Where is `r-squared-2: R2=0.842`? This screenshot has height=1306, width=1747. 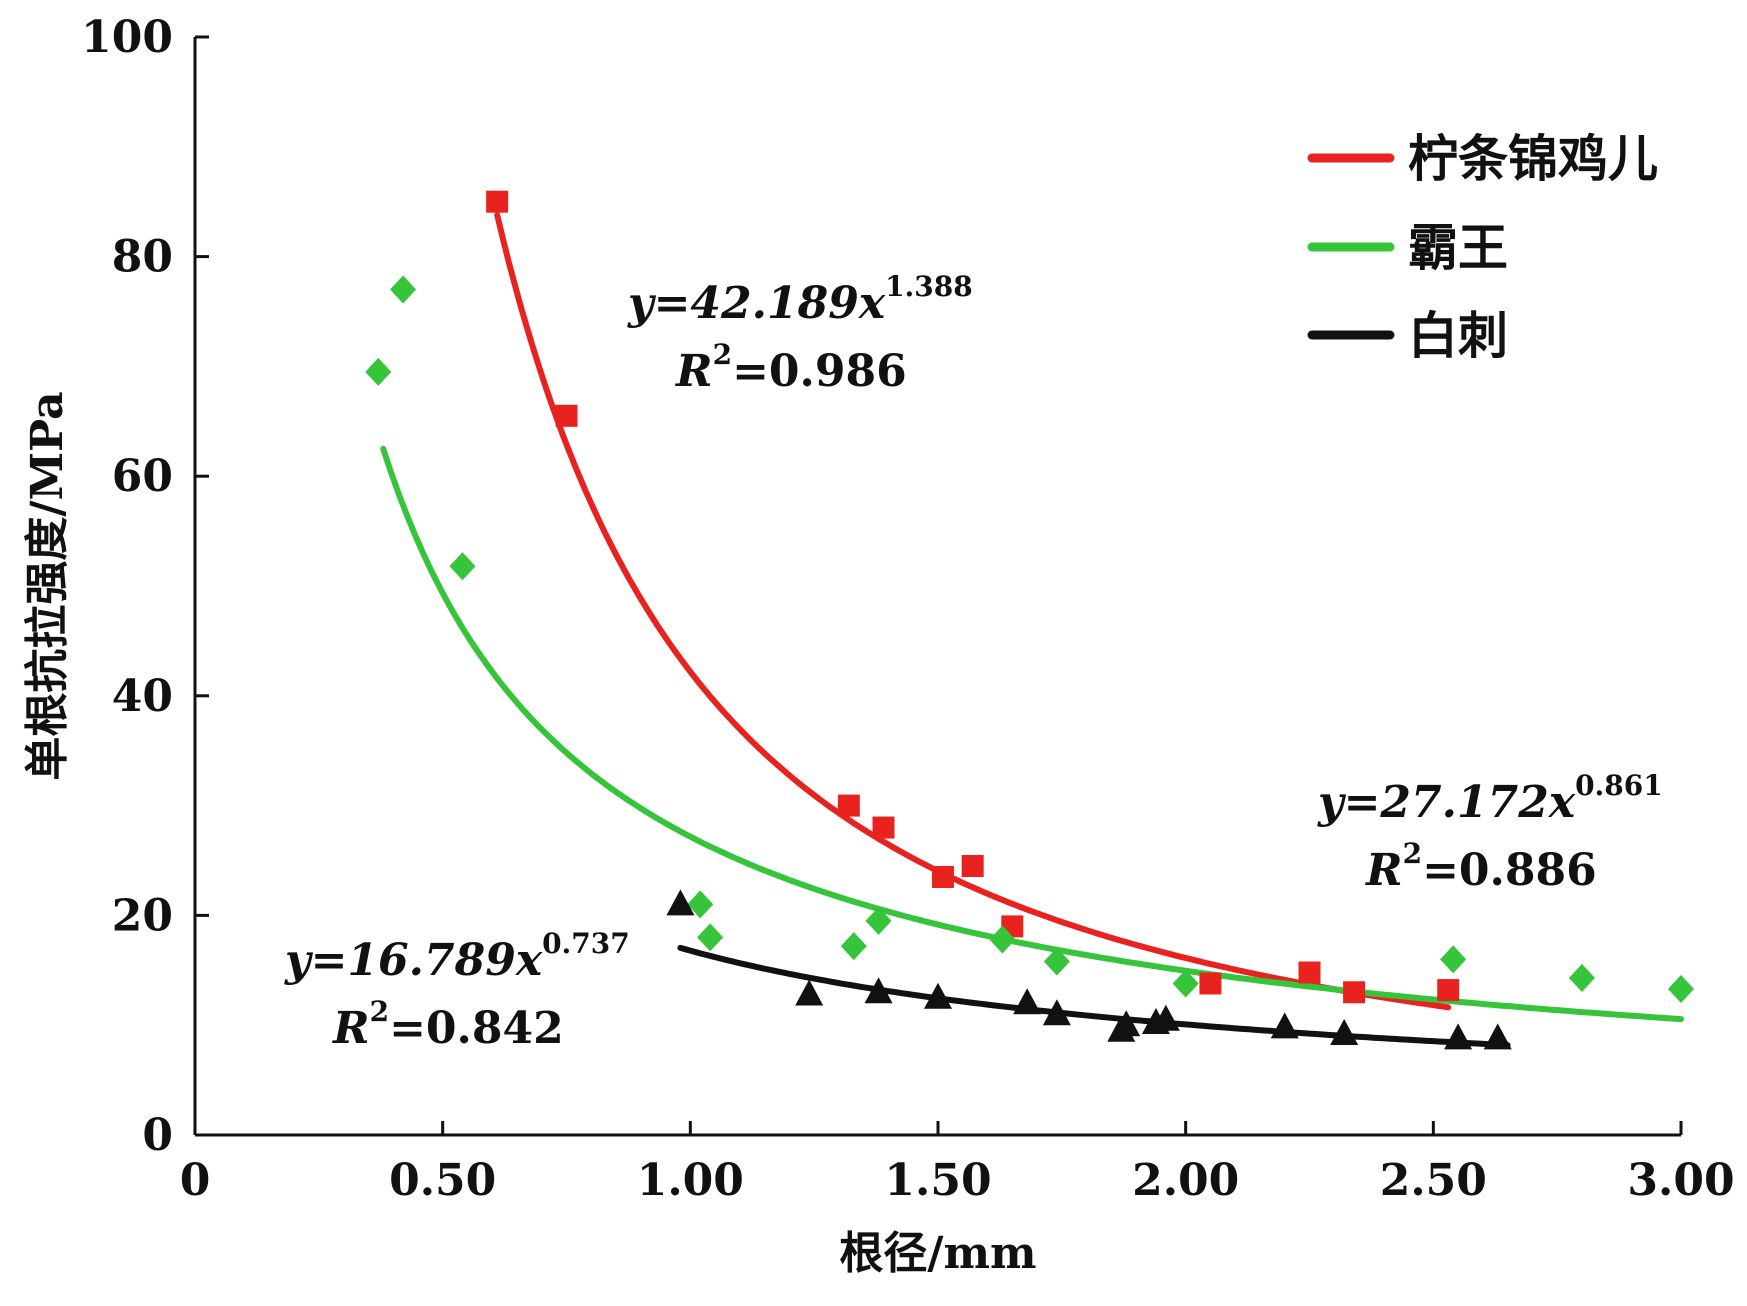 r-squared-2: R2=0.842 is located at coordinates (447, 1024).